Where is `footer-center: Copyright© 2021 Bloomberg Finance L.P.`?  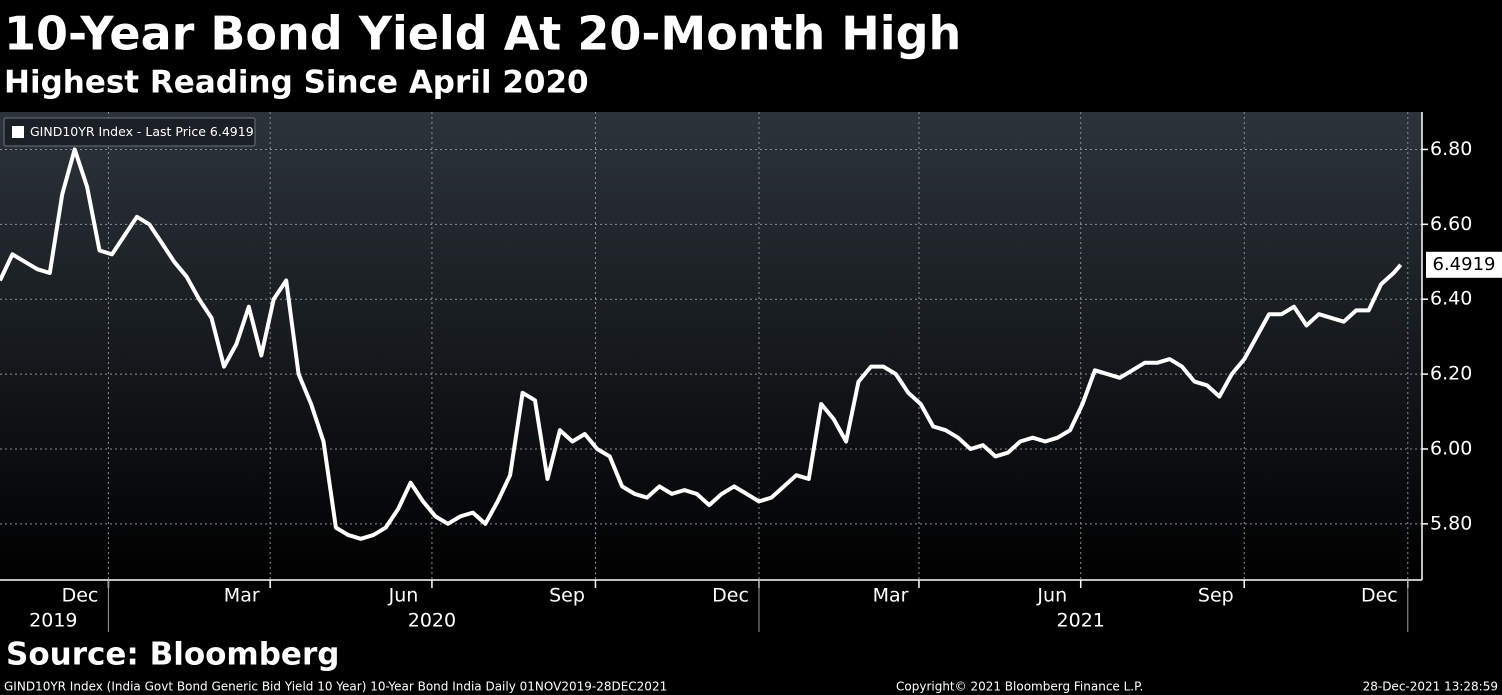
footer-center: Copyright© 2021 Bloomberg Finance L.P. is located at coordinates (1019, 687).